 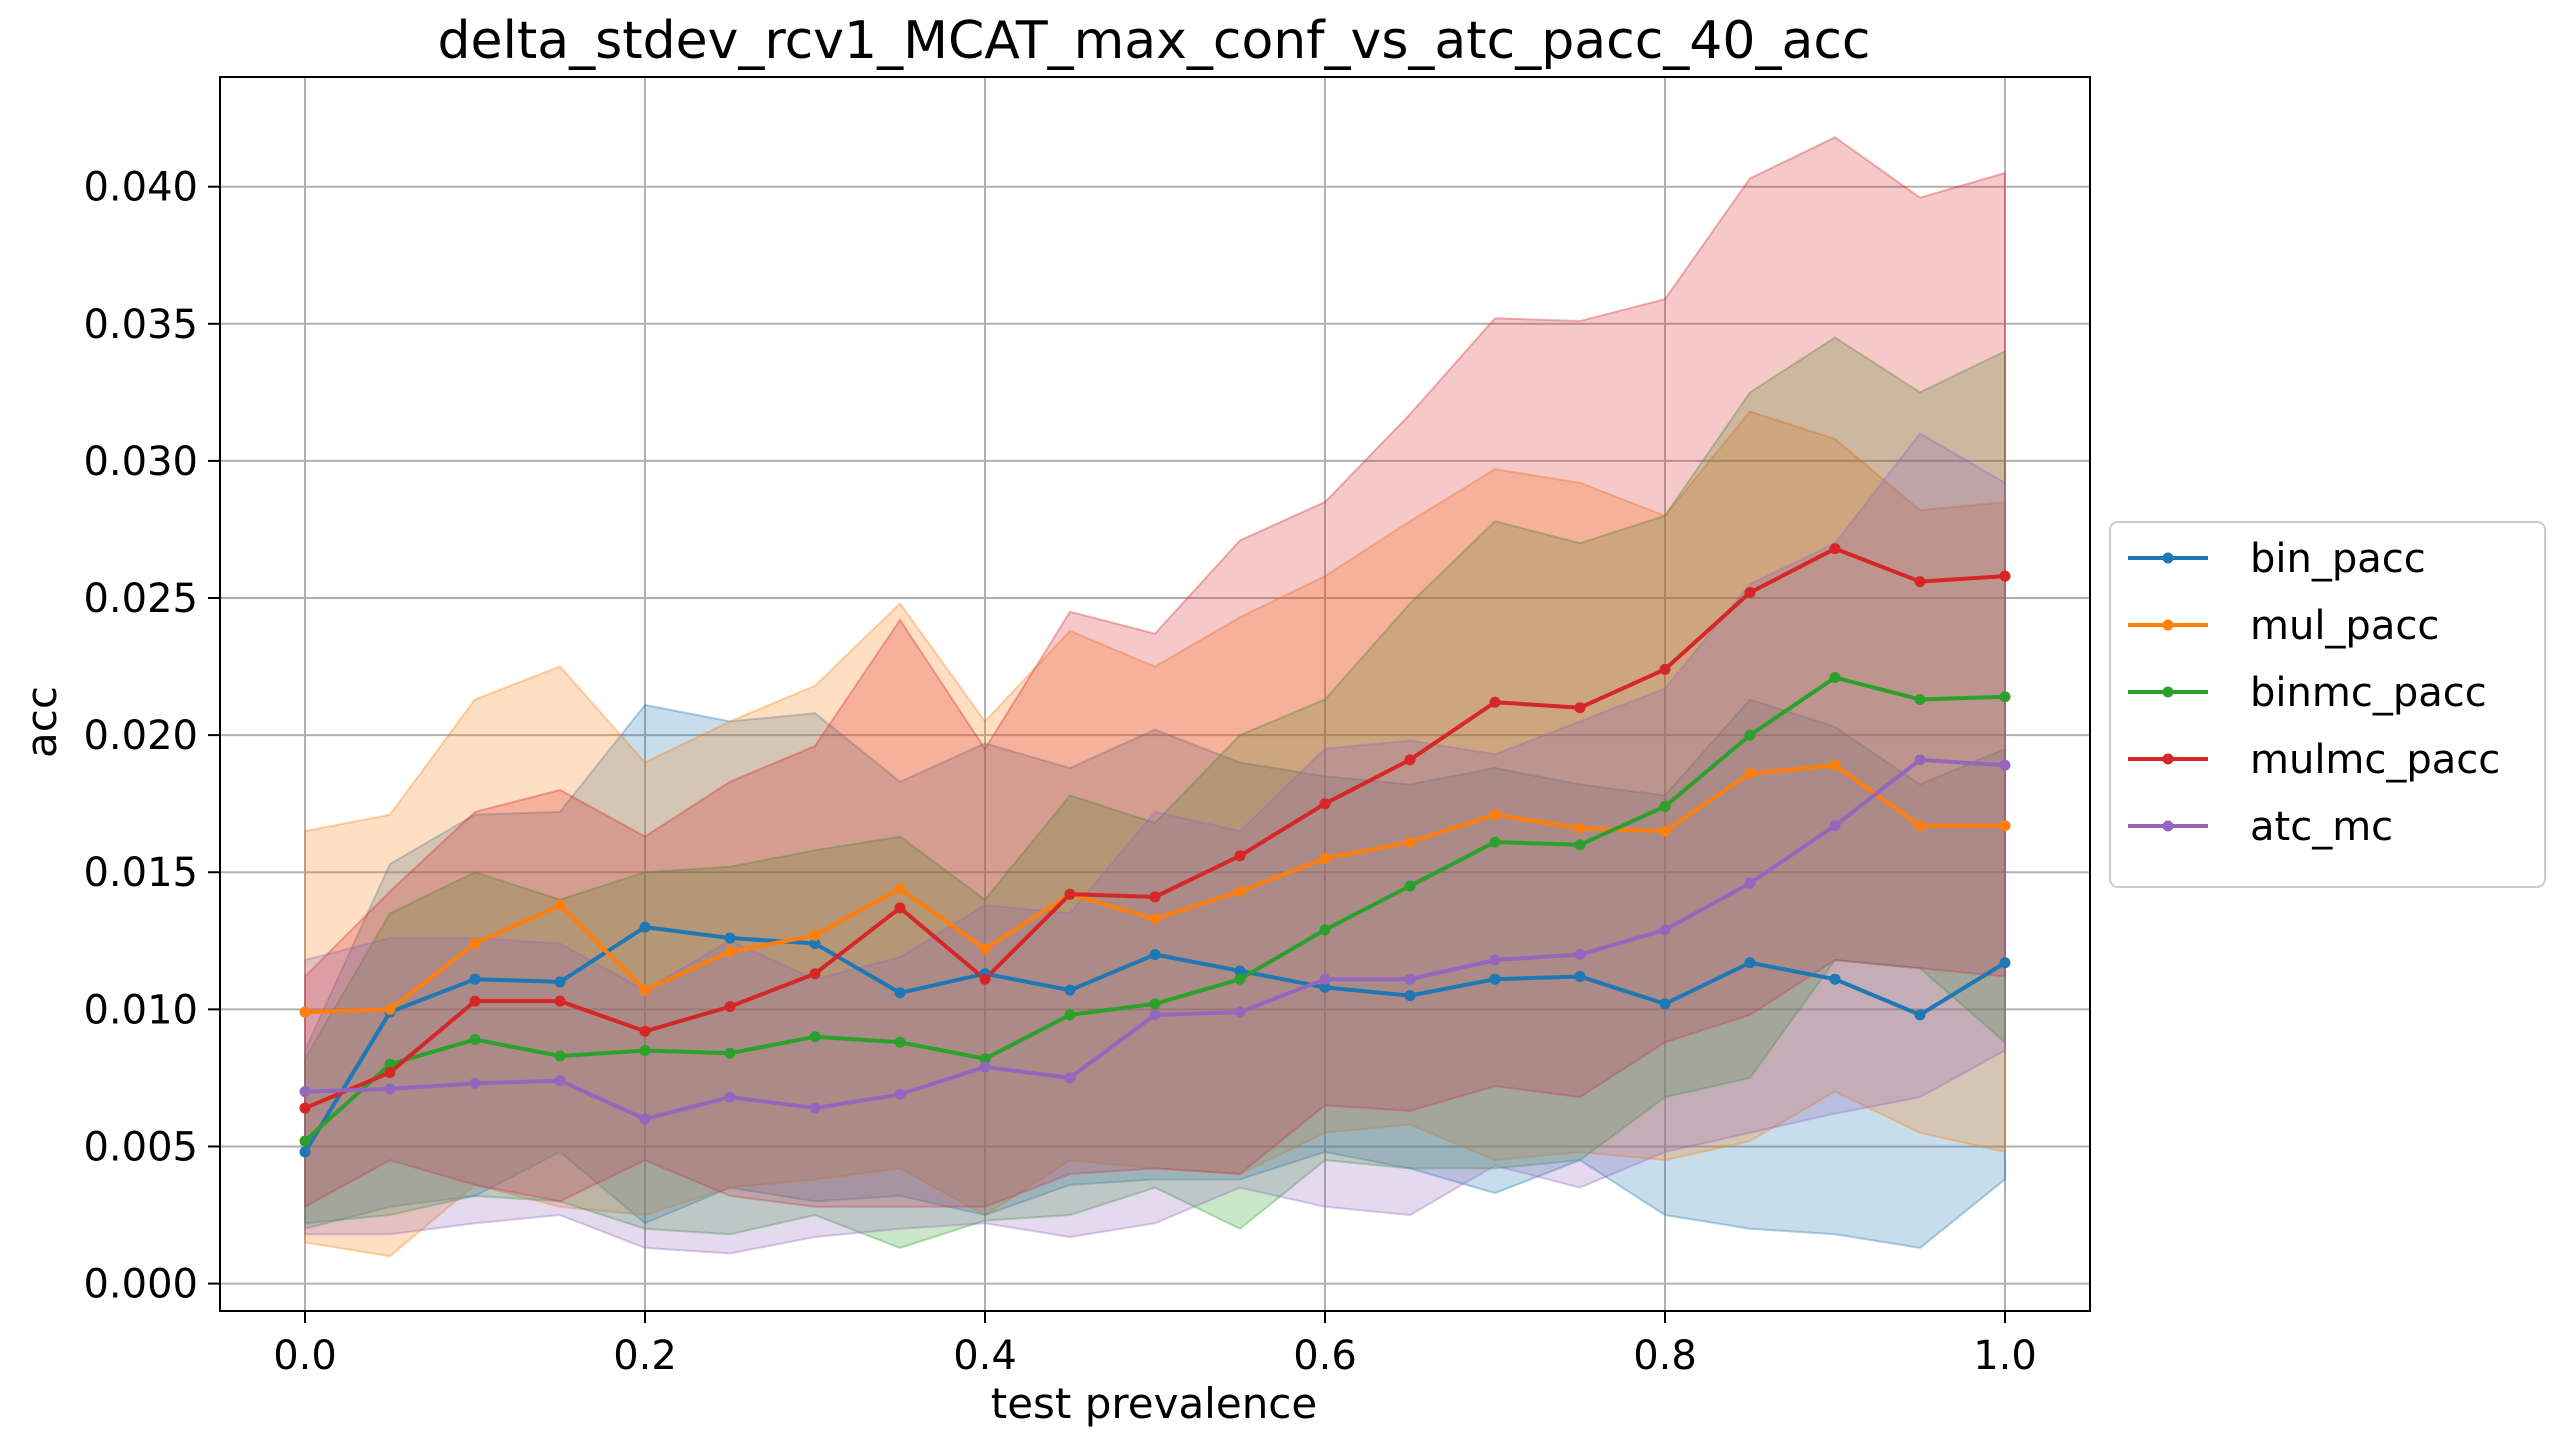 What do you see at coordinates (1665, 1356) in the screenshot?
I see `x-tick-label: 0.8` at bounding box center [1665, 1356].